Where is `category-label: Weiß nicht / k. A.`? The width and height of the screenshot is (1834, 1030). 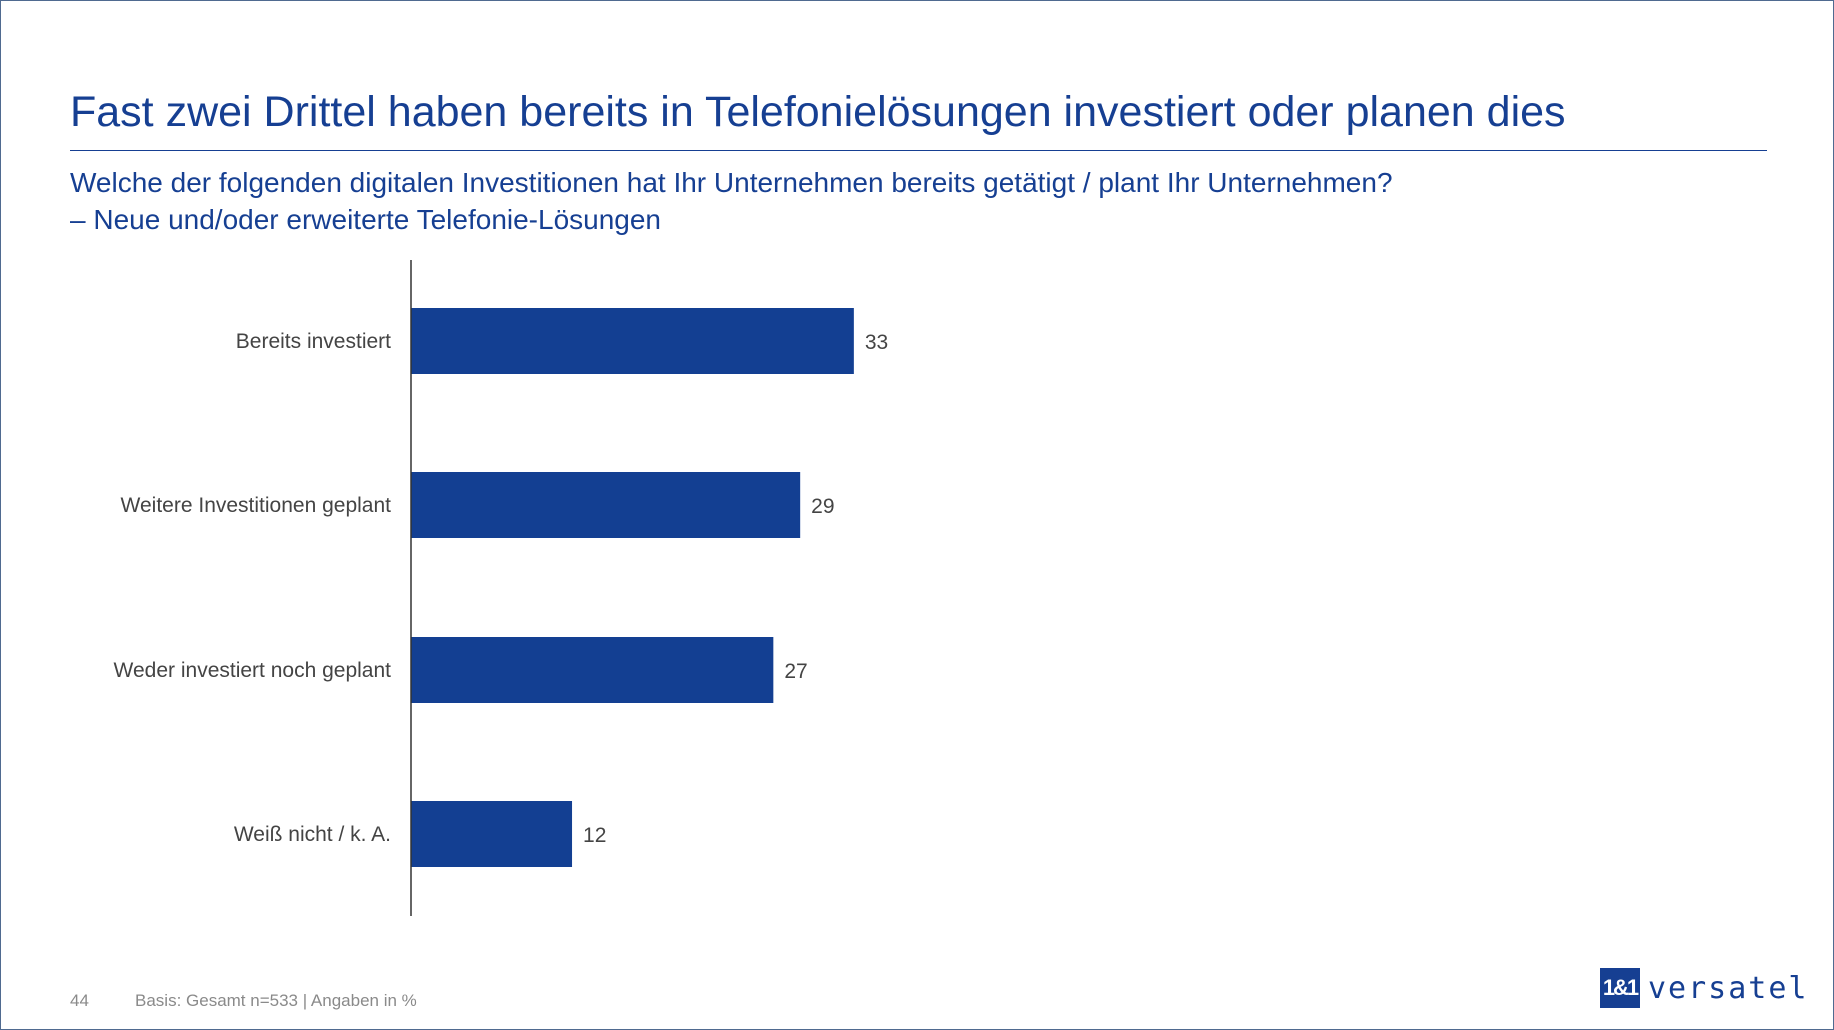 category-label: Weiß nicht / k. A. is located at coordinates (312, 834).